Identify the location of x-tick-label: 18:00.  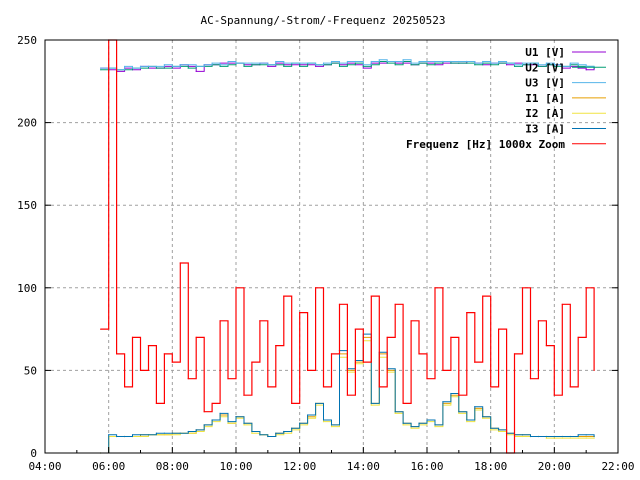
(490, 466).